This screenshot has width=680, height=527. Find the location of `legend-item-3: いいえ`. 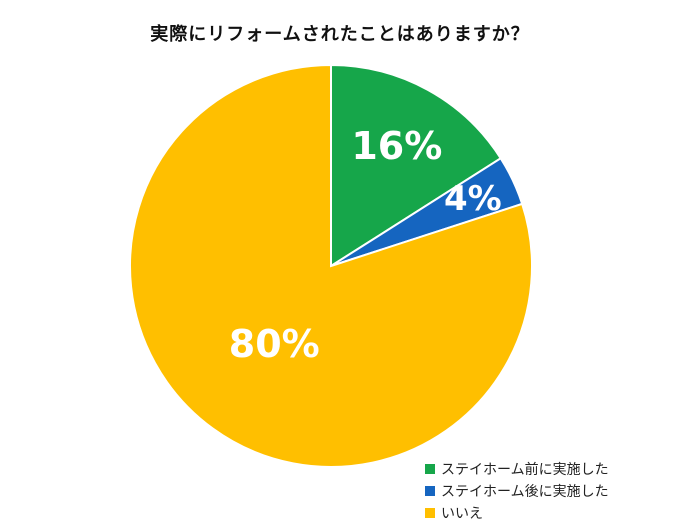

legend-item-3: いいえ is located at coordinates (517, 513).